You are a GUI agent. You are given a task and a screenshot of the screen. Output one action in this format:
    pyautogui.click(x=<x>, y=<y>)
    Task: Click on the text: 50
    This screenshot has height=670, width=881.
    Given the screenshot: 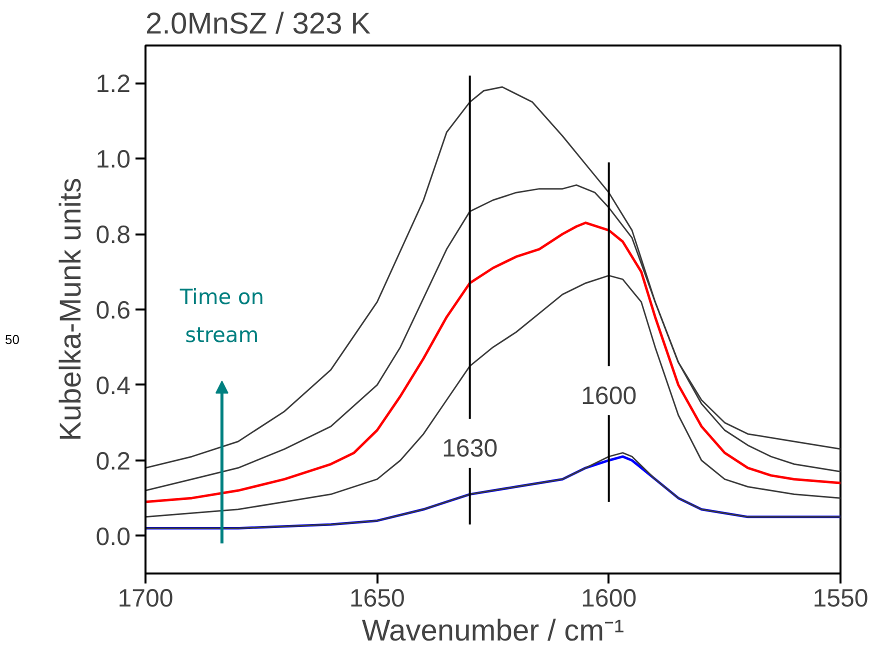 What is the action you would take?
    pyautogui.click(x=12, y=340)
    